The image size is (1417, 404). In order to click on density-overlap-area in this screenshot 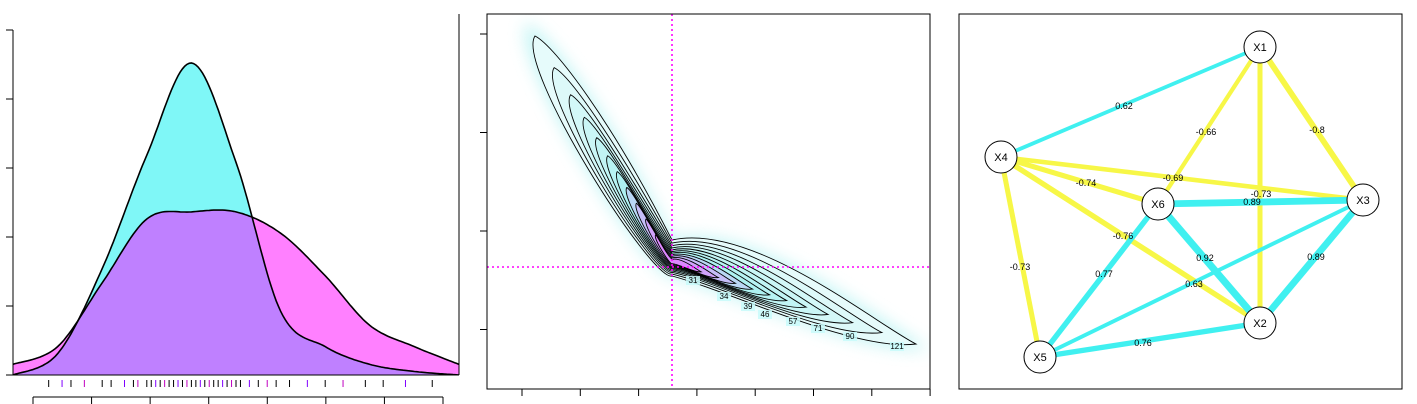, I will do `click(236, 292)`.